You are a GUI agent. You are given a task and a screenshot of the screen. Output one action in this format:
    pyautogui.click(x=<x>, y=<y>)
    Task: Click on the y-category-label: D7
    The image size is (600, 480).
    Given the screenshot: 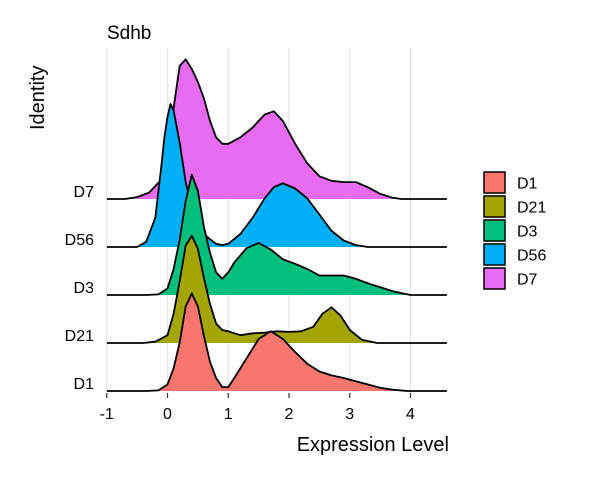 What is the action you would take?
    pyautogui.click(x=84, y=192)
    